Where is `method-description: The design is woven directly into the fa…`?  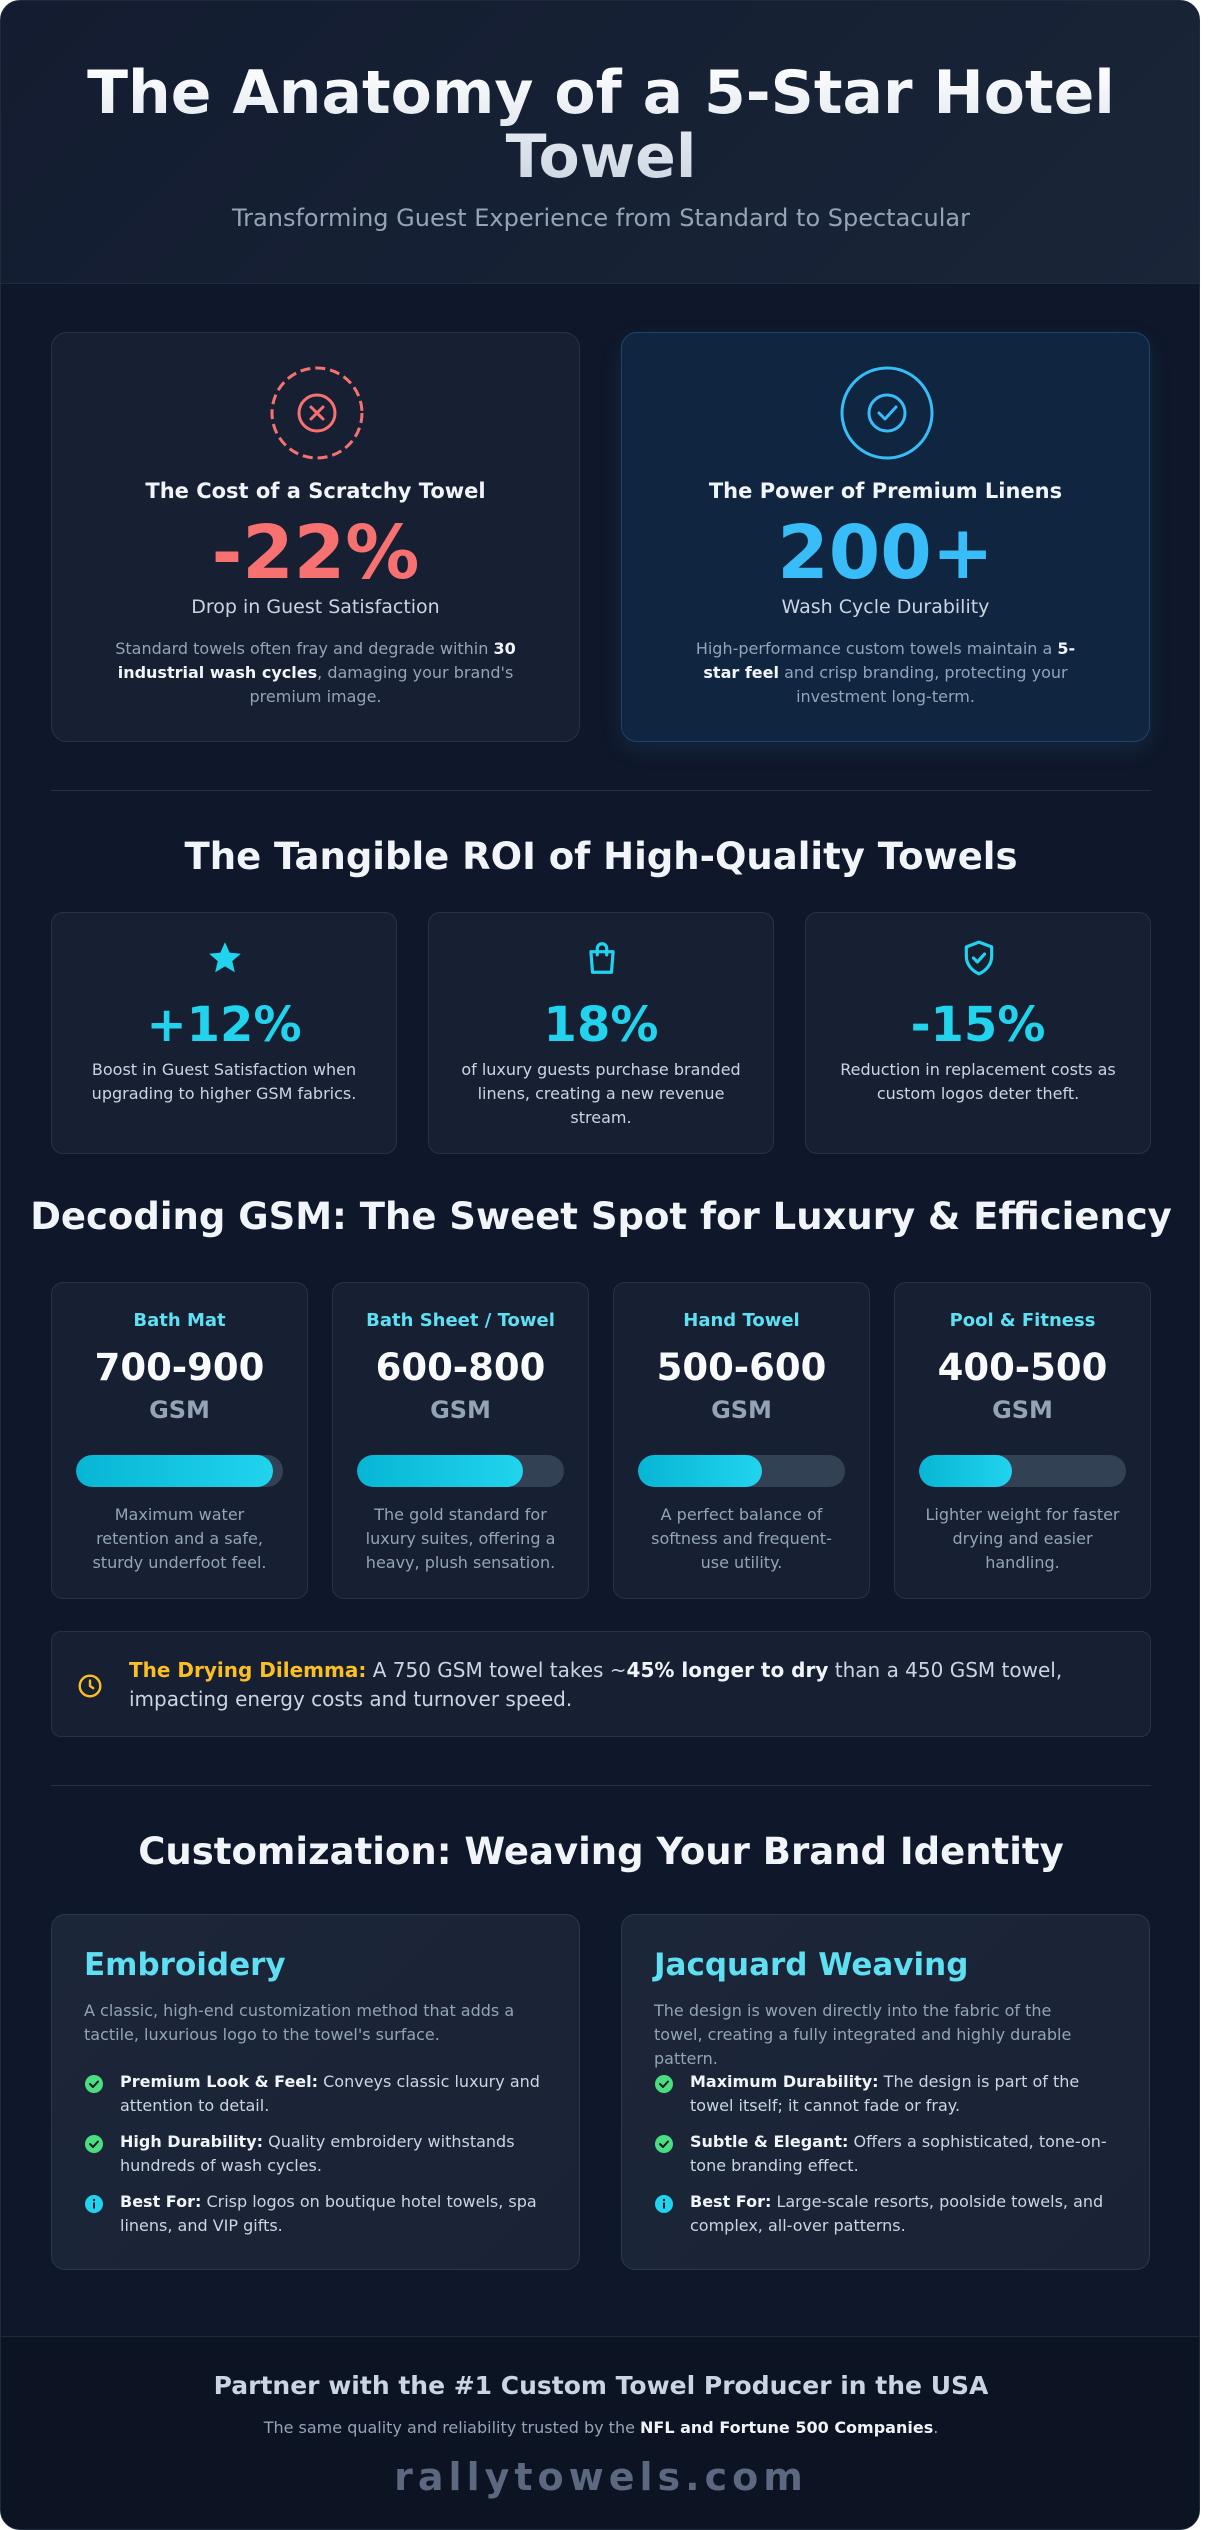
method-description: The design is woven directly into the fa… is located at coordinates (863, 2034).